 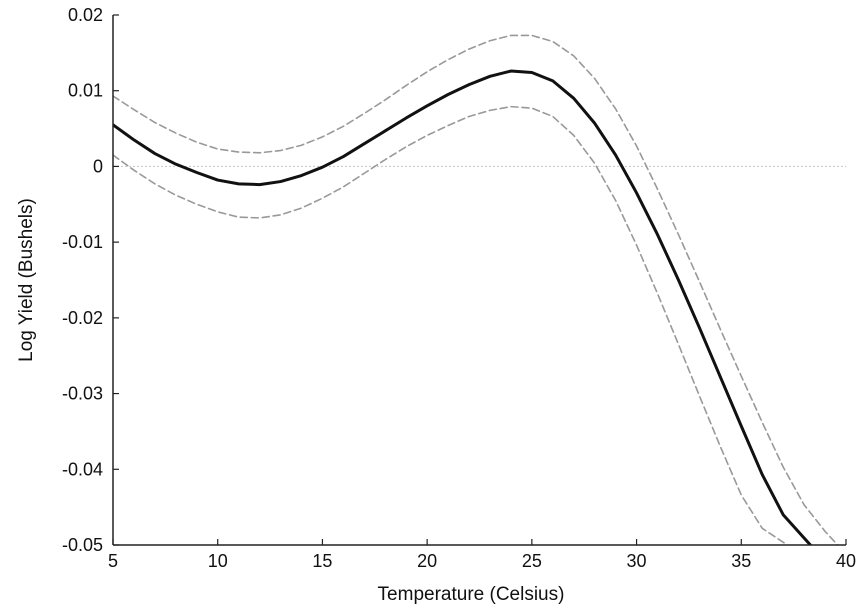 I want to click on x-tick-label: 20, so click(x=427, y=561).